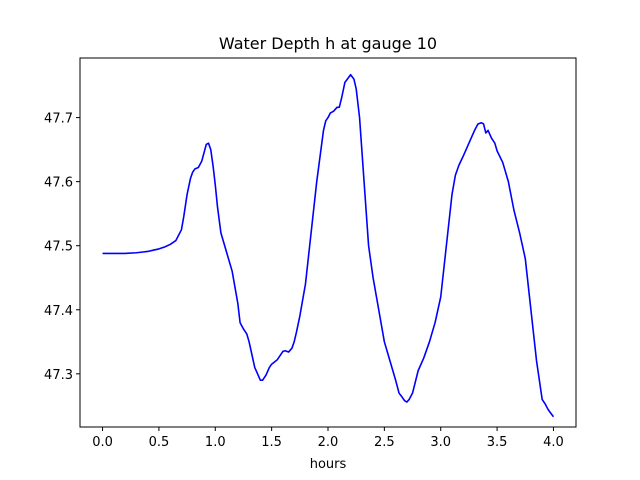 The width and height of the screenshot is (640, 480). Describe the element at coordinates (384, 442) in the screenshot. I see `x-tick-label: 2.5` at that location.